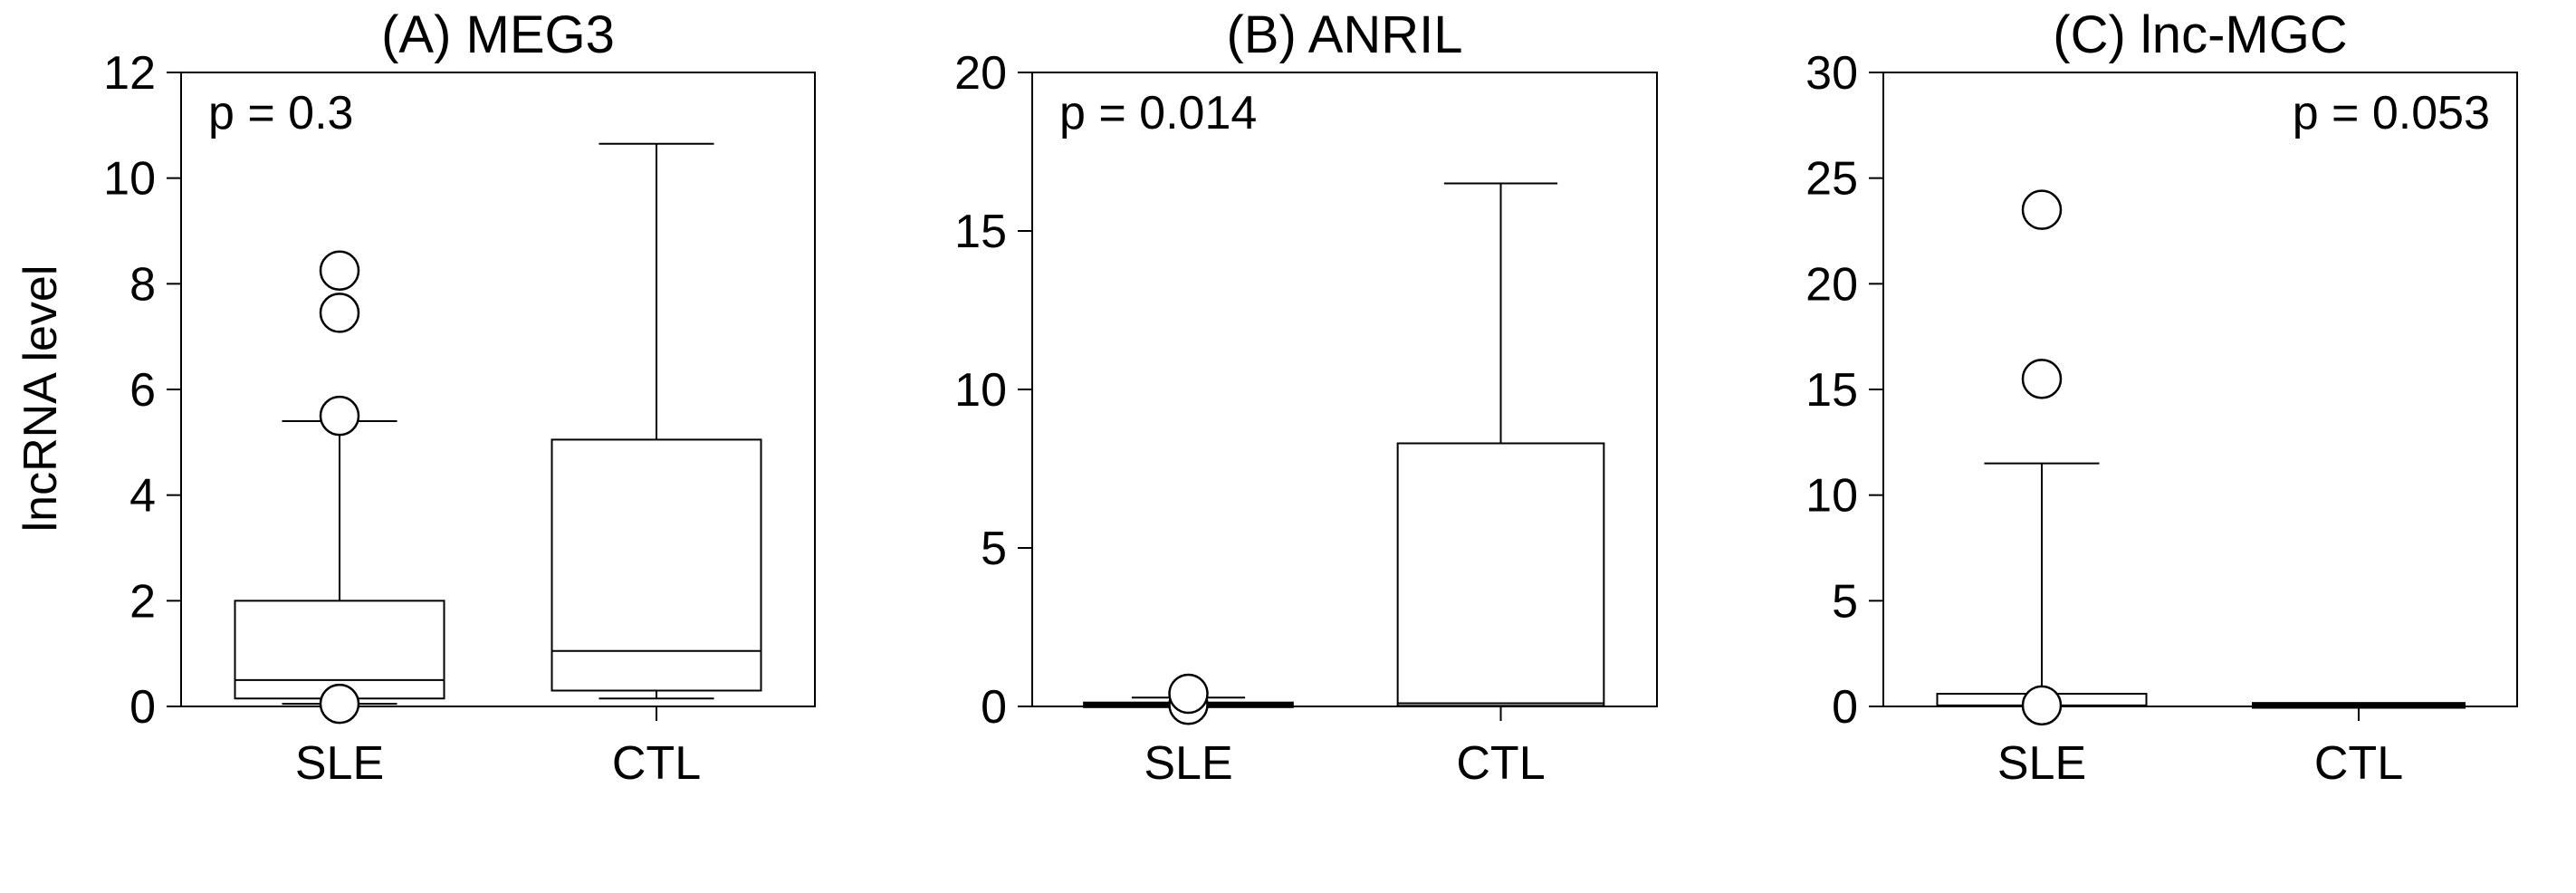  What do you see at coordinates (40, 399) in the screenshot?
I see `y-axis-label: lncRNA level` at bounding box center [40, 399].